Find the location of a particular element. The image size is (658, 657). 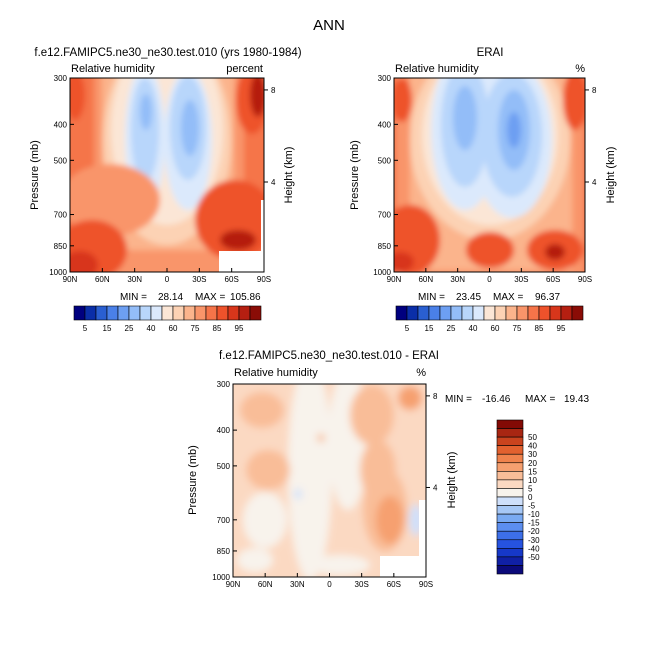

units-label: percent is located at coordinates (244, 69).